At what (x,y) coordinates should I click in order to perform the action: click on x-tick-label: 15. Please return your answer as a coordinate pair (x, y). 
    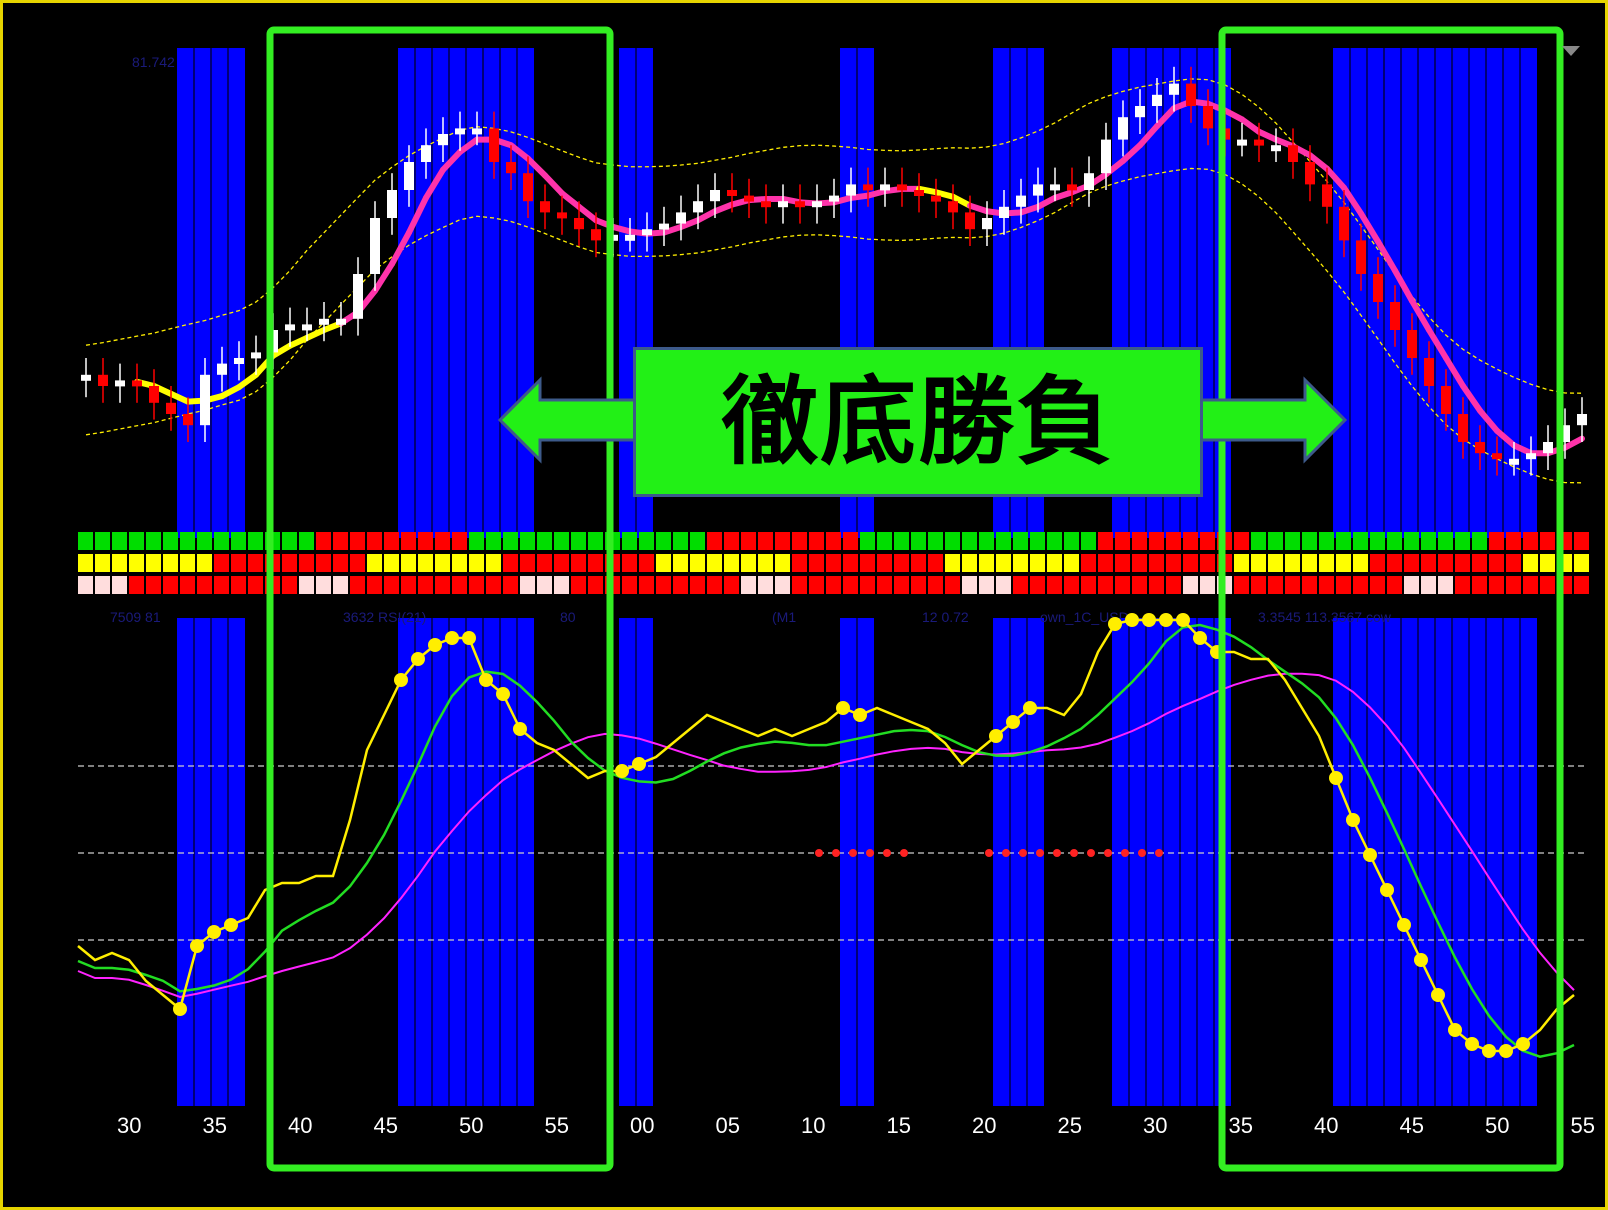
    Looking at the image, I should click on (899, 1125).